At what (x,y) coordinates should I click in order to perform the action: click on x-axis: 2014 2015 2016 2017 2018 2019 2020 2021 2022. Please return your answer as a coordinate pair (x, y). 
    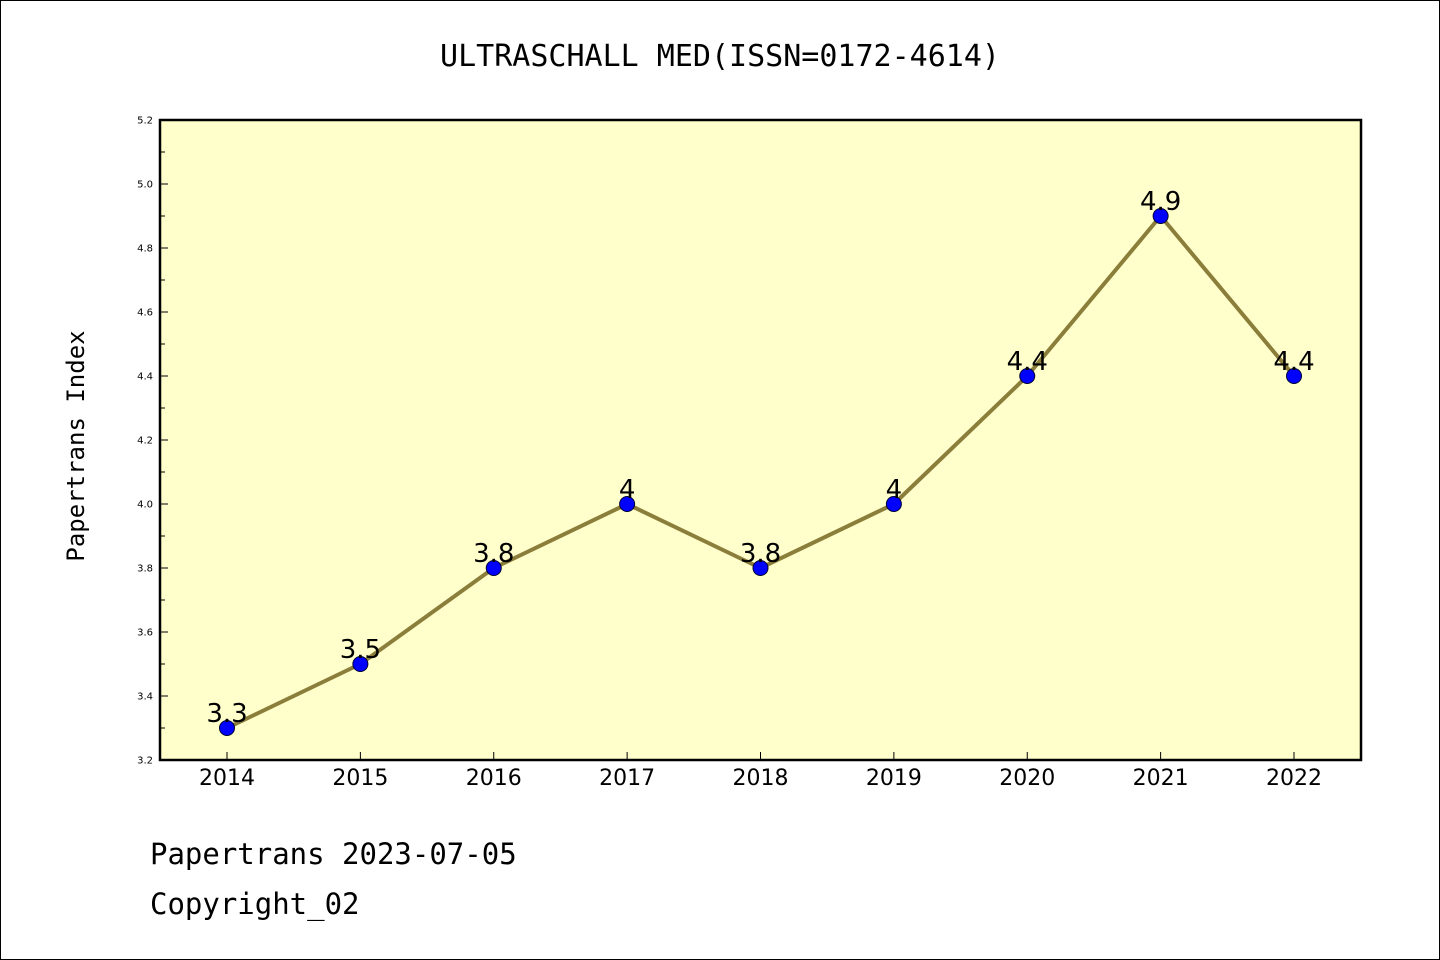
    Looking at the image, I should click on (760, 771).